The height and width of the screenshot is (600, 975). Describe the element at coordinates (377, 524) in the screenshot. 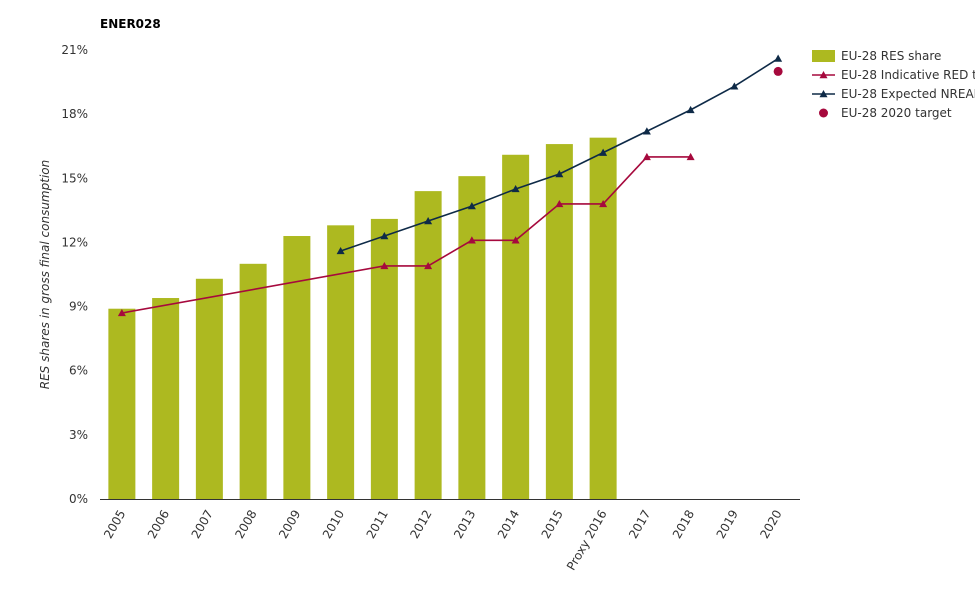

I see `x-tick-label: 2011` at that location.